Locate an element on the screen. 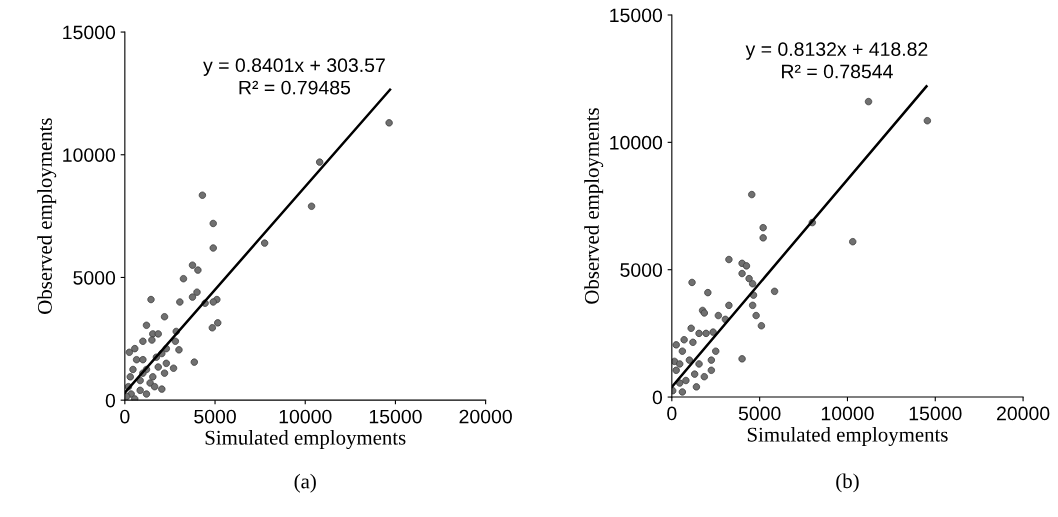  text: (b) is located at coordinates (847, 483).